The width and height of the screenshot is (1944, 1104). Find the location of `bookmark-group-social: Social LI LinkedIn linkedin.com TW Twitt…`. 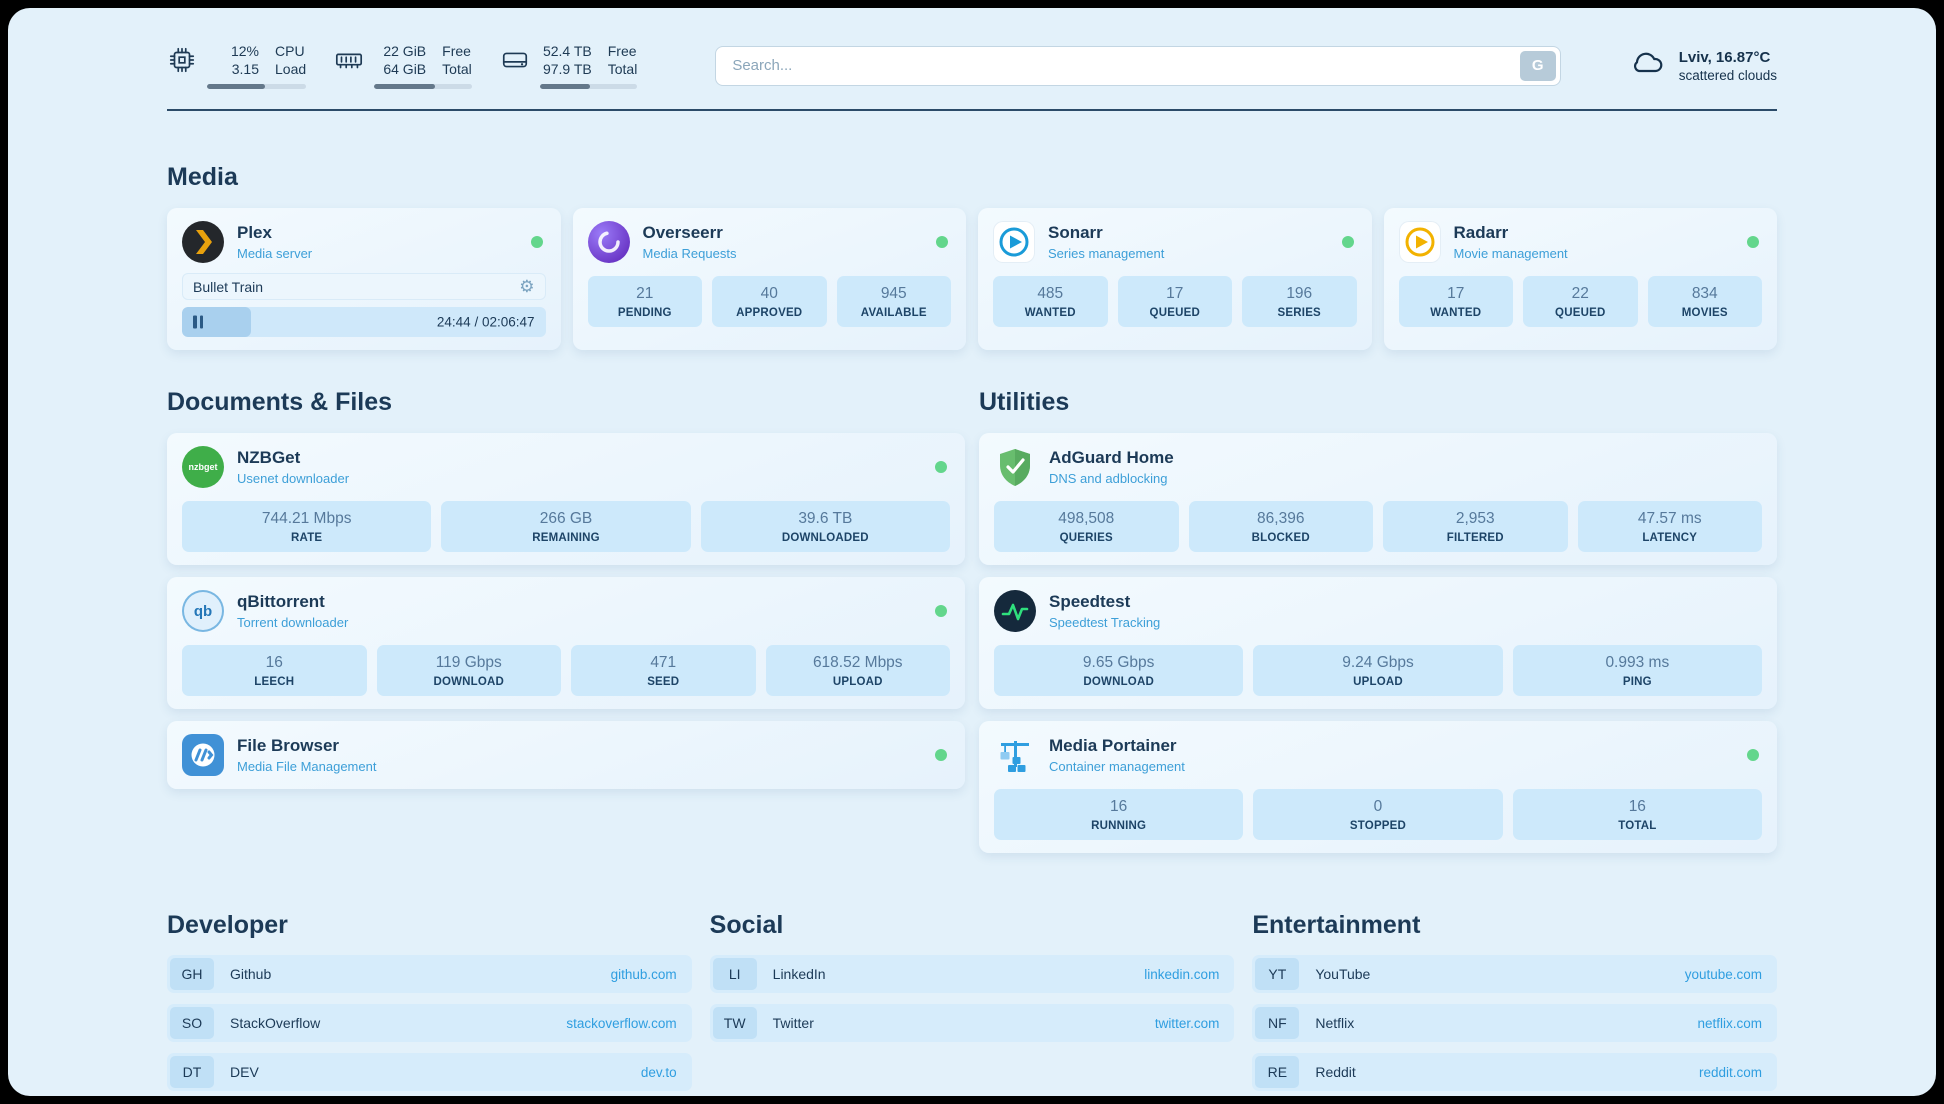

bookmark-group-social: Social LI LinkedIn linkedin.com TW Twitt… is located at coordinates (972, 1001).